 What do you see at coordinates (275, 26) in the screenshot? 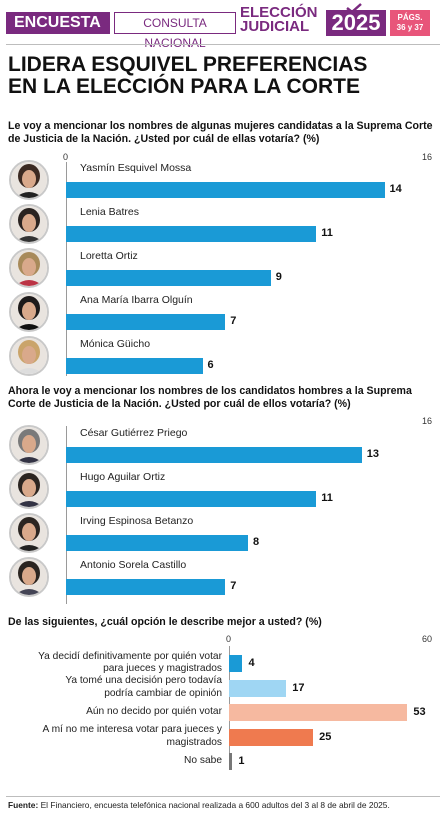
I see `event-line-2: JUDICIAL` at bounding box center [275, 26].